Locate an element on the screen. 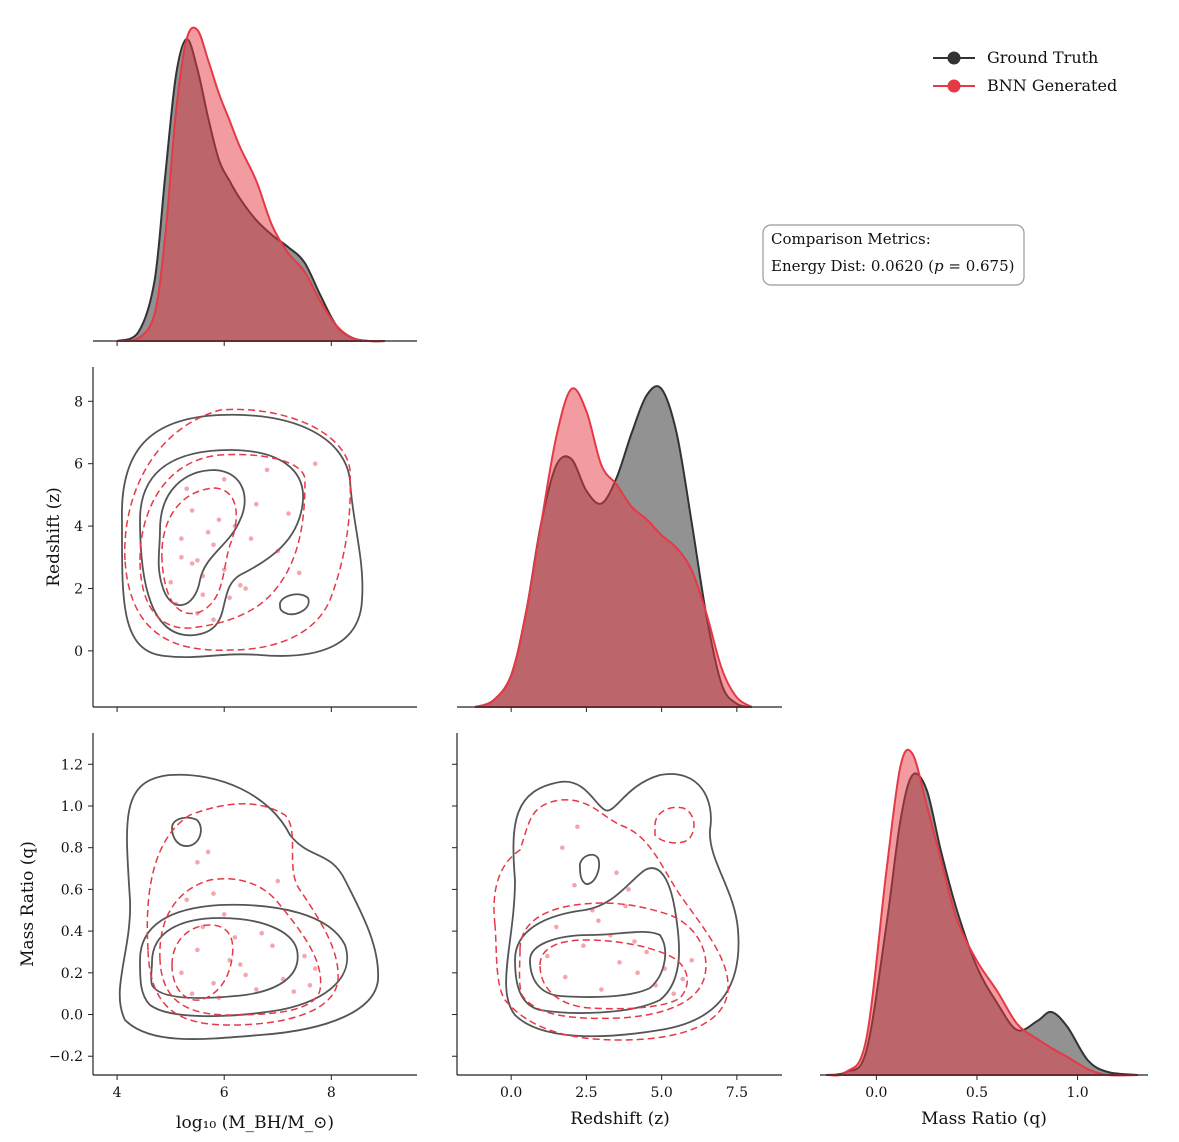 This screenshot has height=1142, width=1179. metrics-title: Comparison Metrics: is located at coordinates (851, 239).